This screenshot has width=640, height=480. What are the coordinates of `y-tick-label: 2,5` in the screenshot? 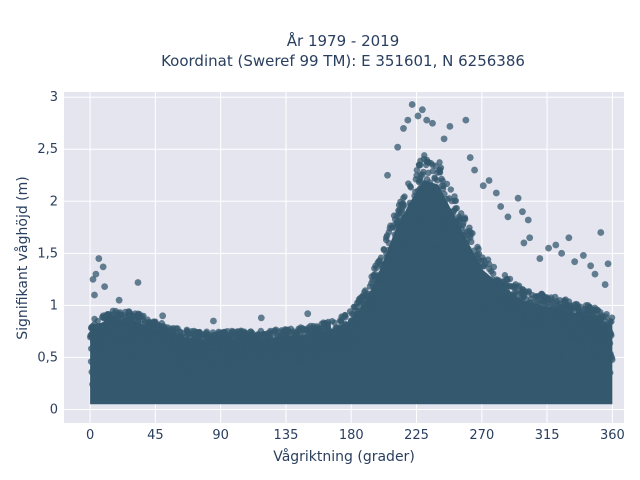 It's located at (47, 149).